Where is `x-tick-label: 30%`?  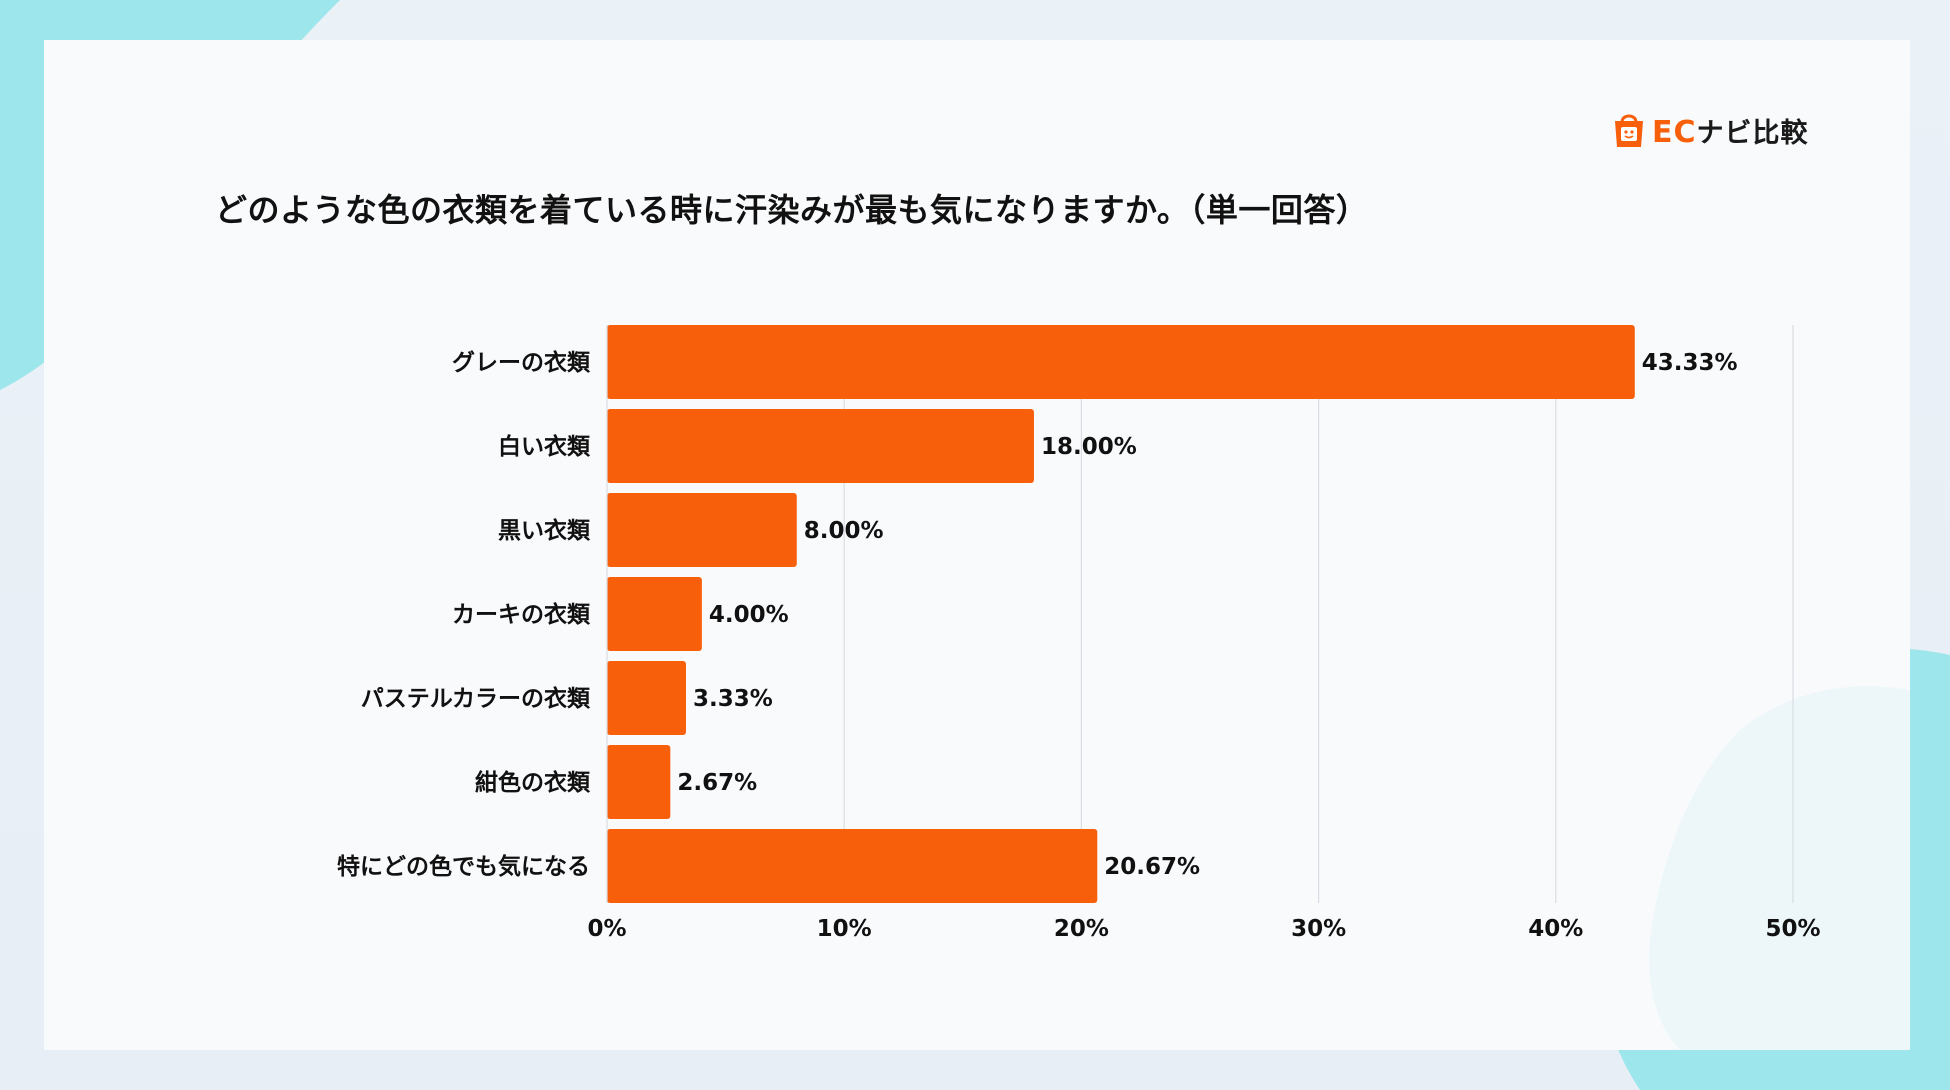
x-tick-label: 30% is located at coordinates (1318, 929).